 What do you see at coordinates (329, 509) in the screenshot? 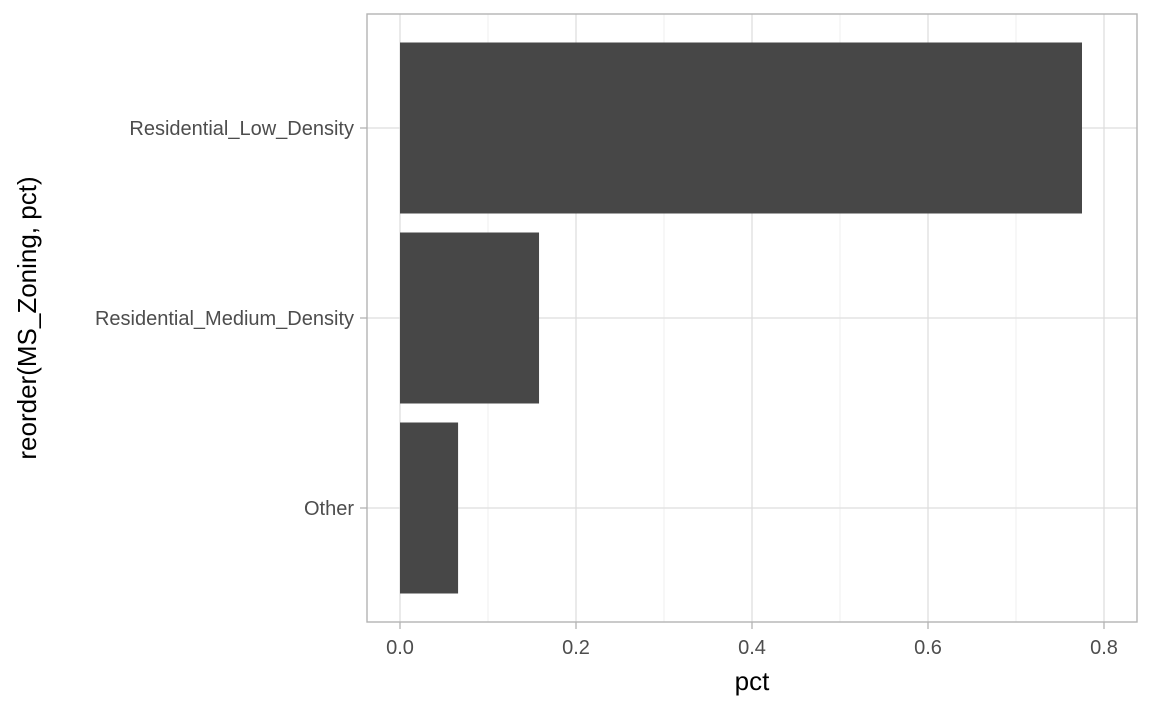
I see `y-tick-label: Other` at bounding box center [329, 509].